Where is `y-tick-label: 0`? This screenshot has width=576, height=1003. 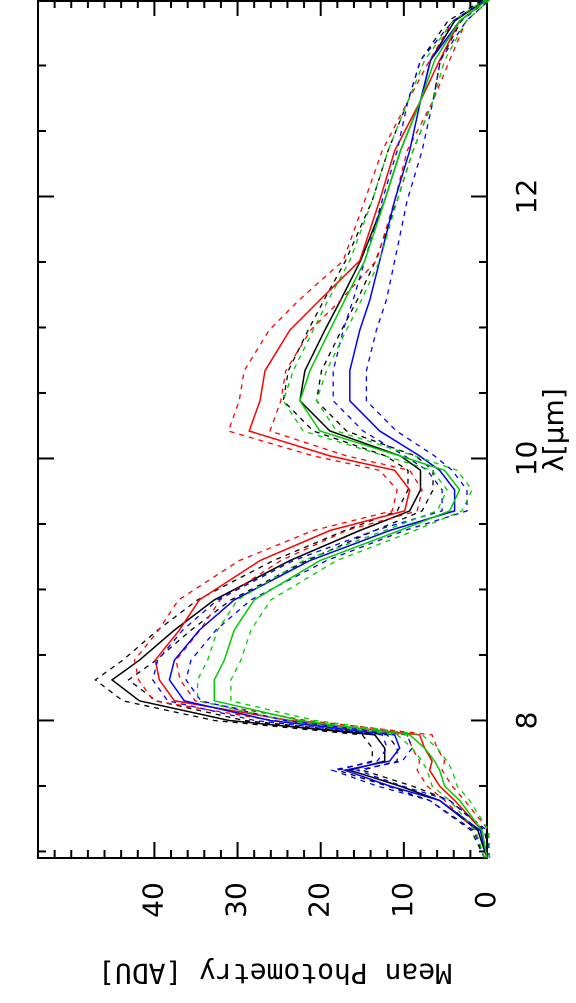 y-tick-label: 0 is located at coordinates (485, 900).